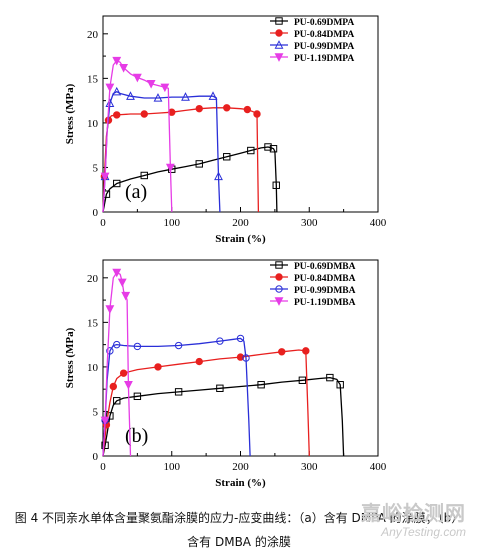  I want to click on x-tick-label: 300, so click(309, 223).